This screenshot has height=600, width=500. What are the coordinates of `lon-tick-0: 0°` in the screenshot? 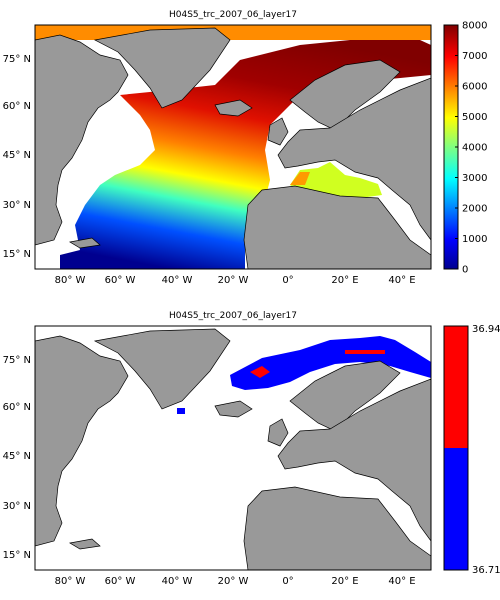 It's located at (287, 280).